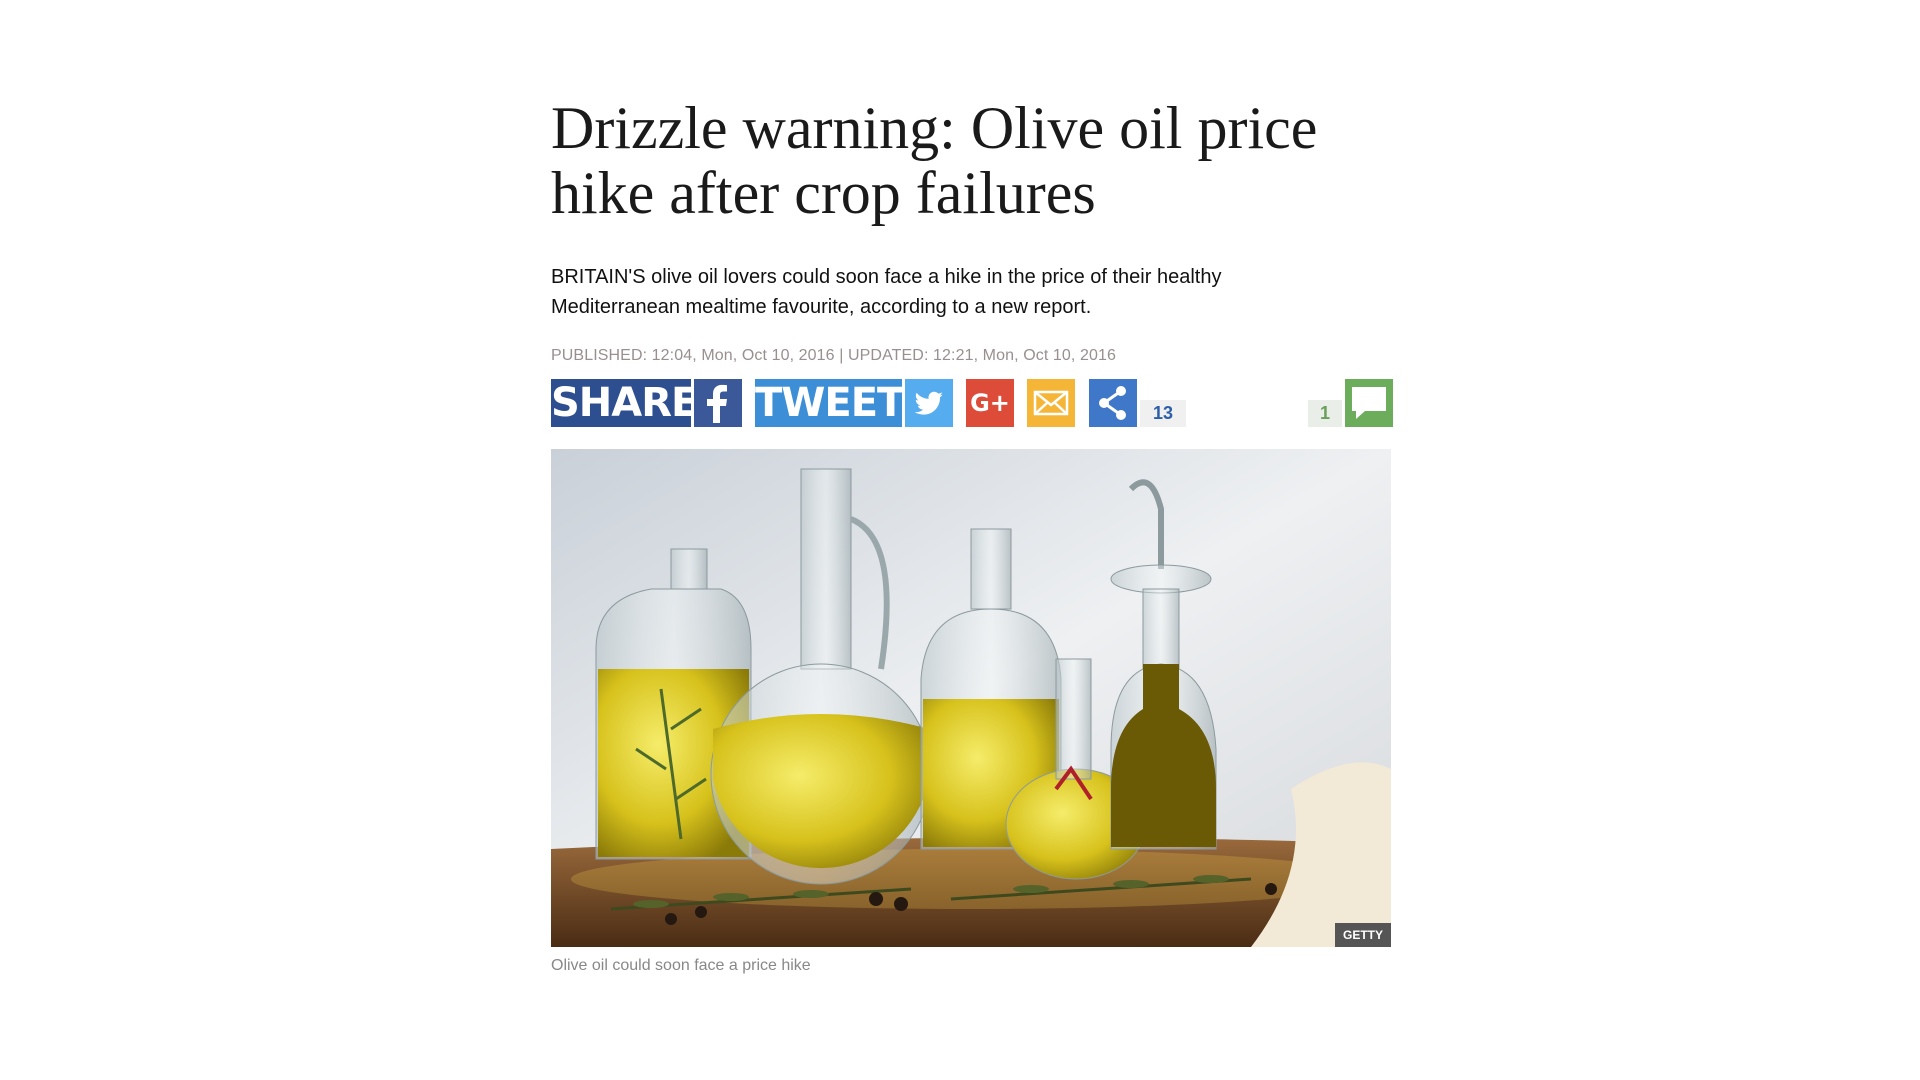  I want to click on facebook-button, so click(718, 403).